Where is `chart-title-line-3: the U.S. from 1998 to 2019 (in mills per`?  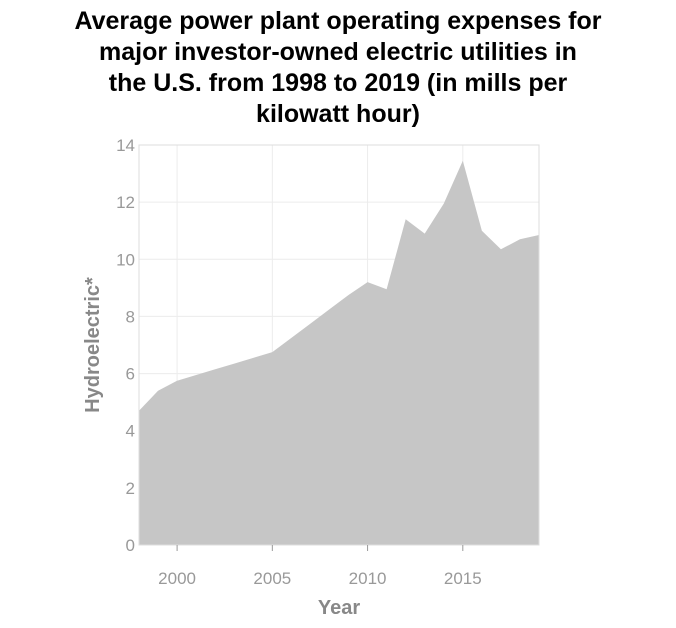 chart-title-line-3: the U.S. from 1998 to 2019 (in mills per is located at coordinates (338, 83).